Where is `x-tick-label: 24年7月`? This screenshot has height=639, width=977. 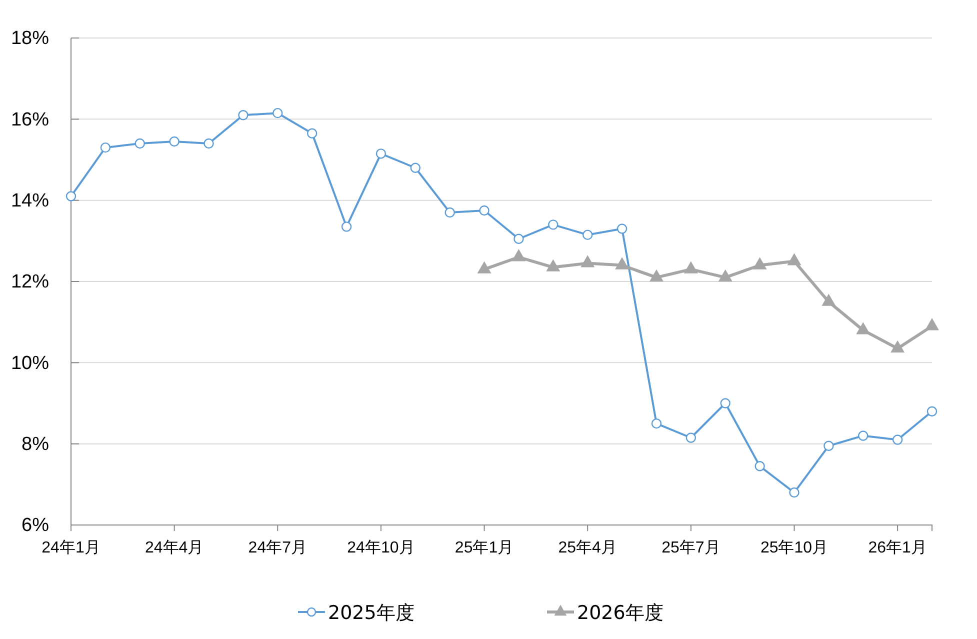 x-tick-label: 24年7月 is located at coordinates (277, 547).